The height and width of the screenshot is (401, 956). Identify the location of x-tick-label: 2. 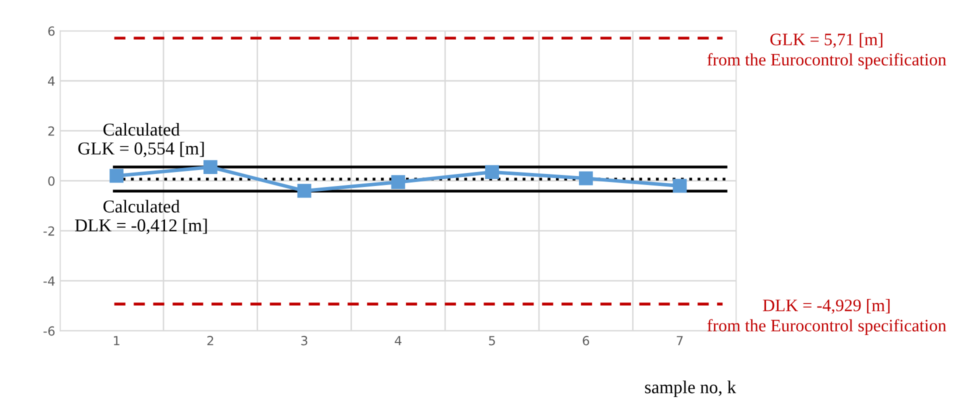
(210, 341).